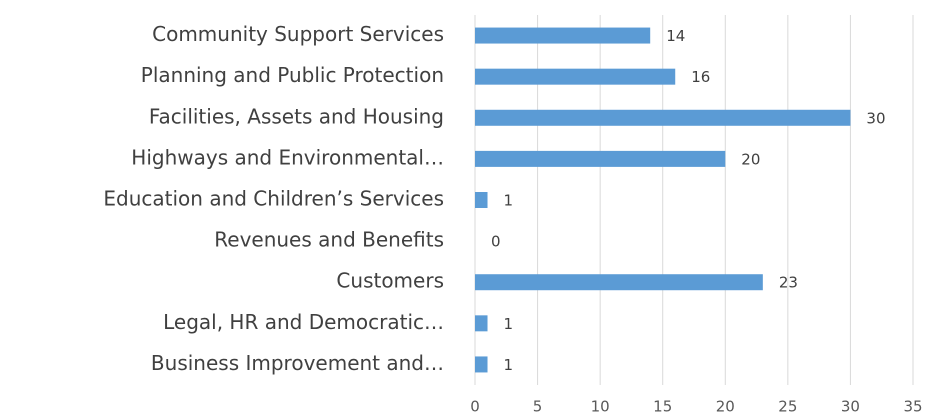 The width and height of the screenshot is (928, 414). I want to click on y-tick-label: Education and Children’s Services, so click(273, 199).